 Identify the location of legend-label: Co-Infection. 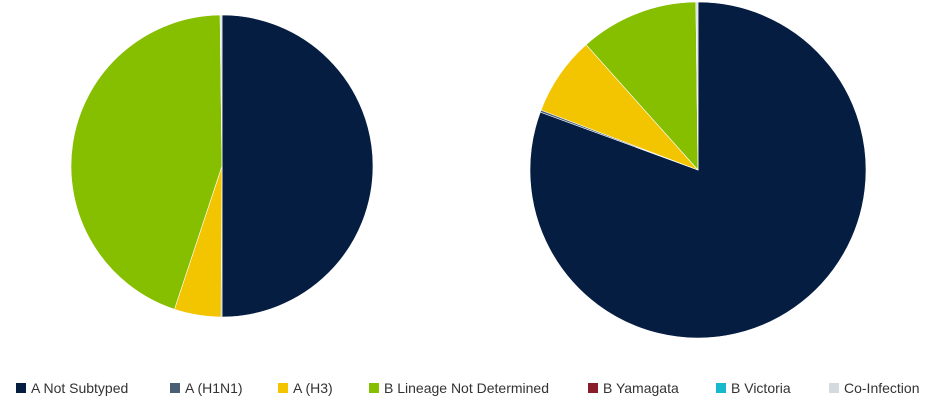
(882, 388).